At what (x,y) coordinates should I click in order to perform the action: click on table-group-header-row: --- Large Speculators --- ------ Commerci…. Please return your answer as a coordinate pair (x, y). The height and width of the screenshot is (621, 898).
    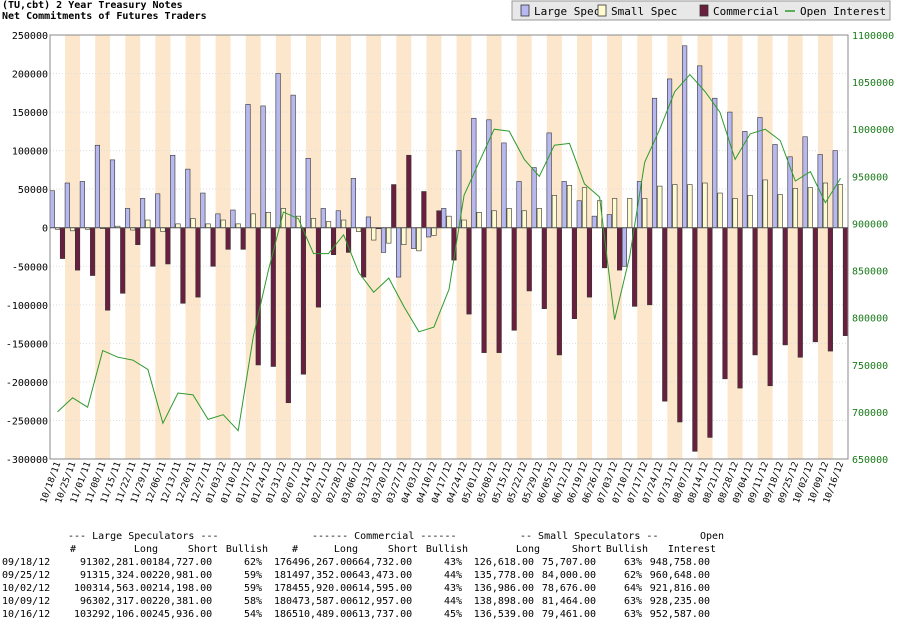
    Looking at the image, I should click on (363, 536).